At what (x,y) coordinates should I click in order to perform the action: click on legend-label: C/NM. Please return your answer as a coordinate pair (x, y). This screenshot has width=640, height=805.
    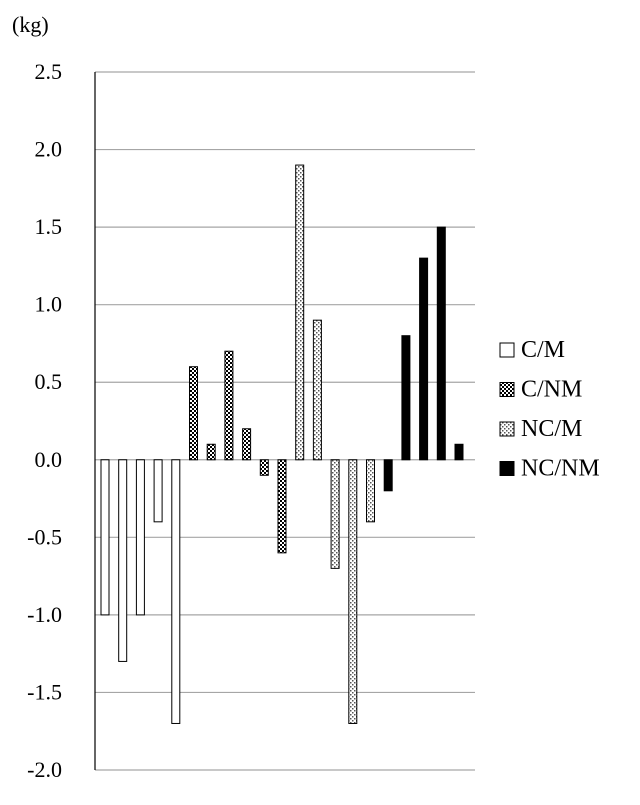
    Looking at the image, I should click on (551, 390).